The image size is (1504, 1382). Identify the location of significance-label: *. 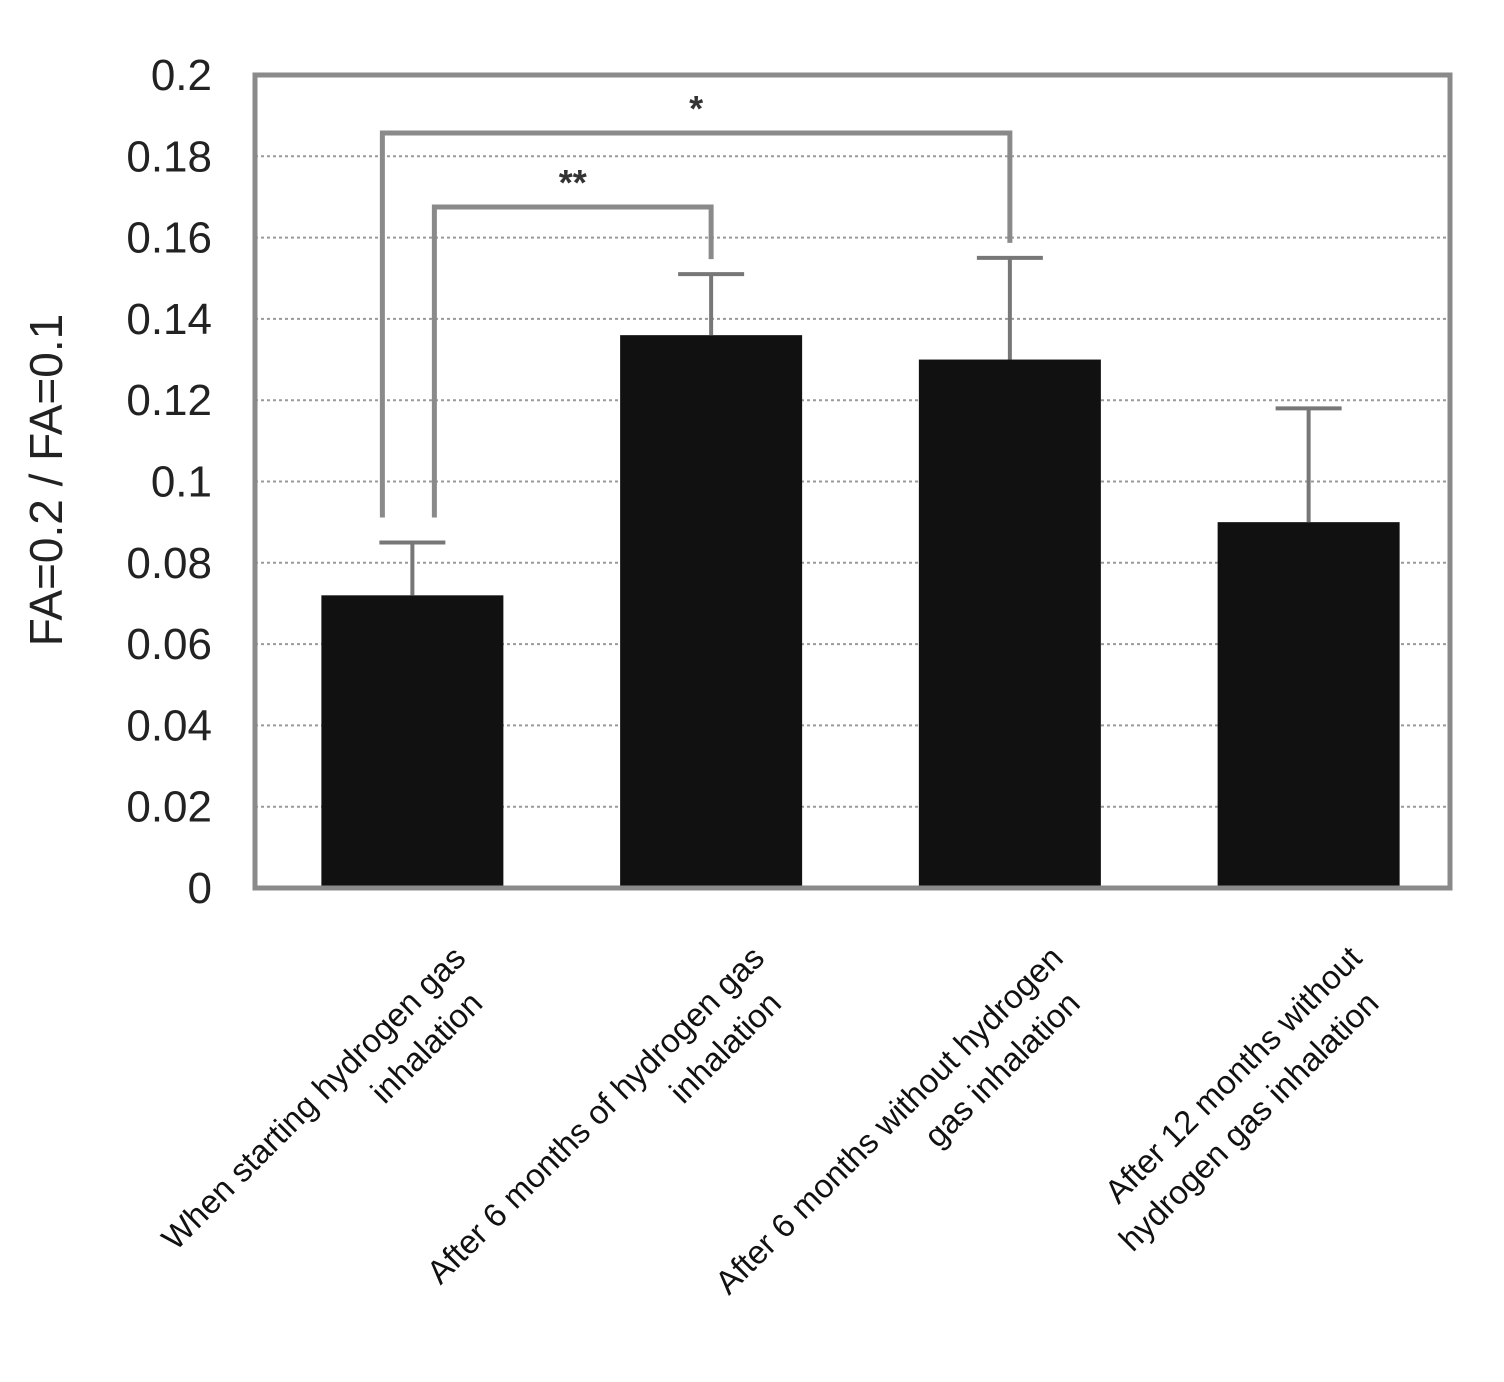
(696, 108).